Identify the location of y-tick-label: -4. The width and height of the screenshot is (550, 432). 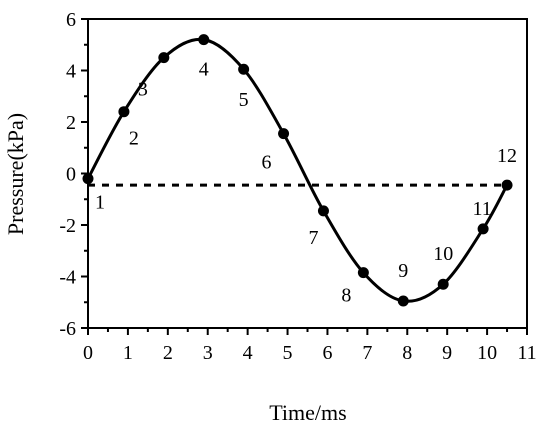
(67, 278).